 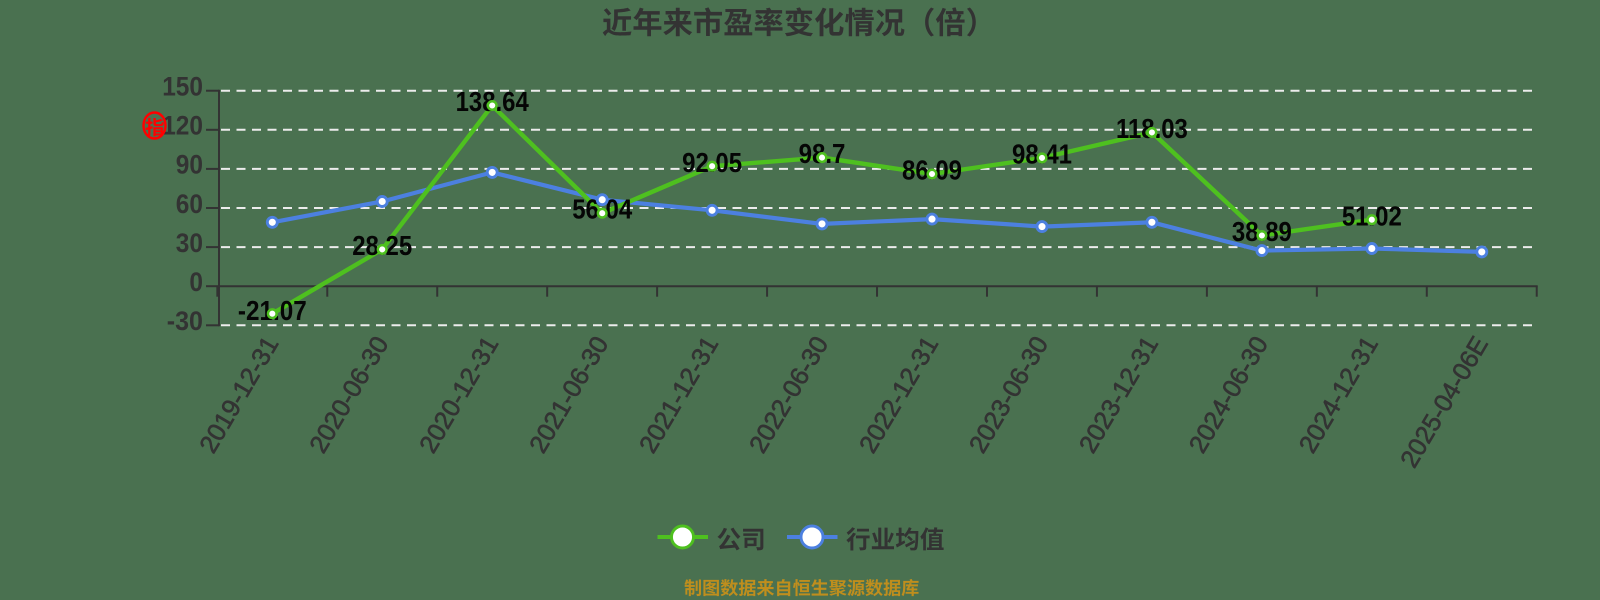 What do you see at coordinates (189, 204) in the screenshot?
I see `svg-text: 60` at bounding box center [189, 204].